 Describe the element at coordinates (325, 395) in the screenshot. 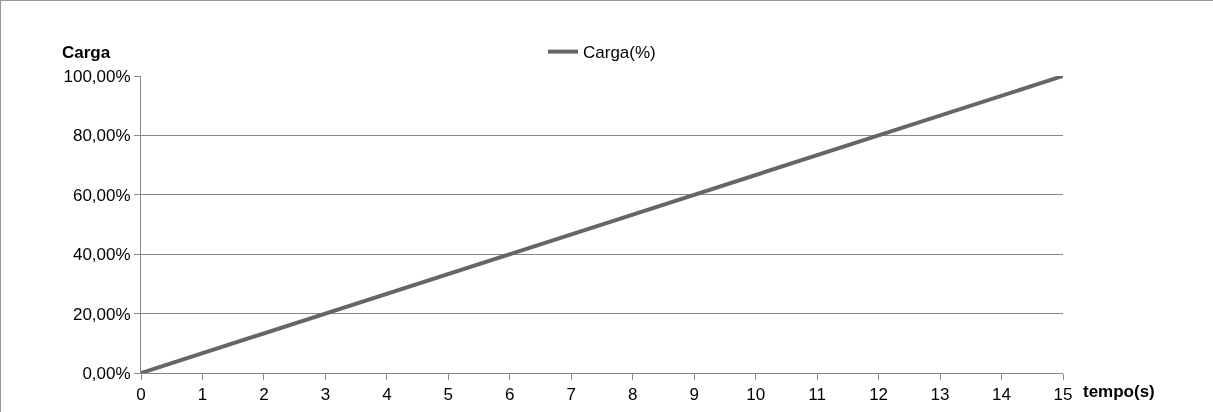

I see `x-tick-label: 3` at that location.